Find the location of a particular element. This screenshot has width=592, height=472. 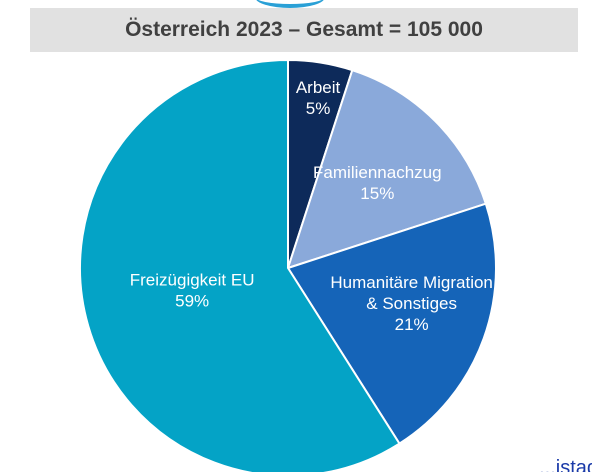

slice-category-label: Humanitäre Migration is located at coordinates (411, 282).